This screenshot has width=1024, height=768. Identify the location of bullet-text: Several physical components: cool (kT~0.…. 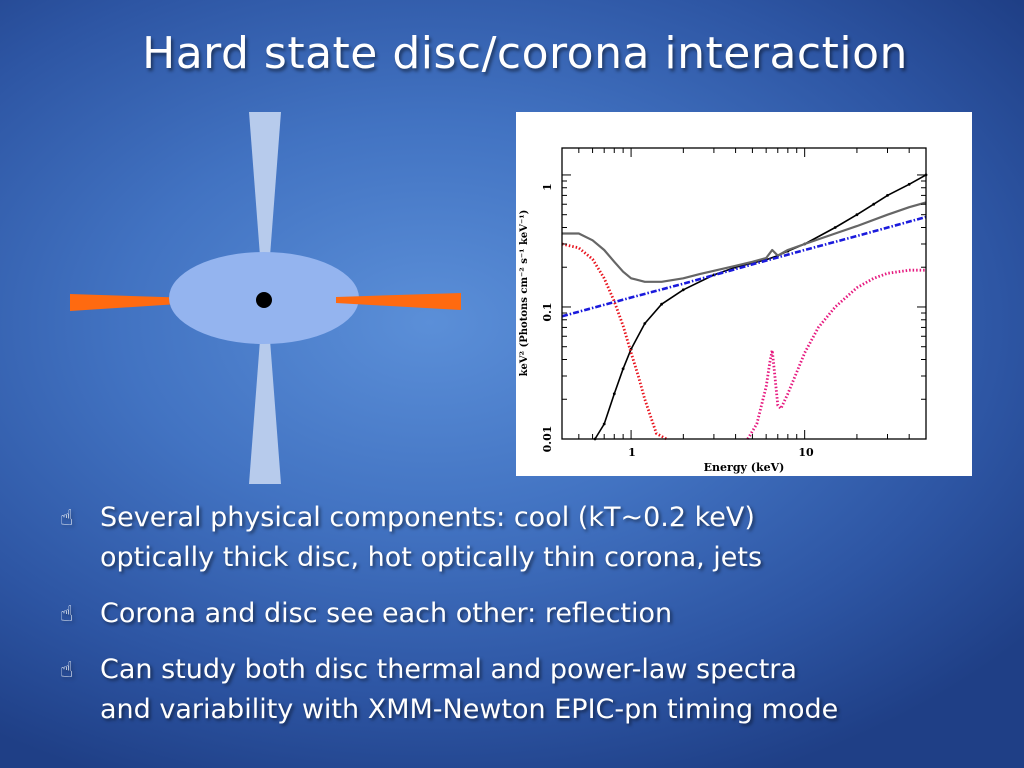
(427, 517).